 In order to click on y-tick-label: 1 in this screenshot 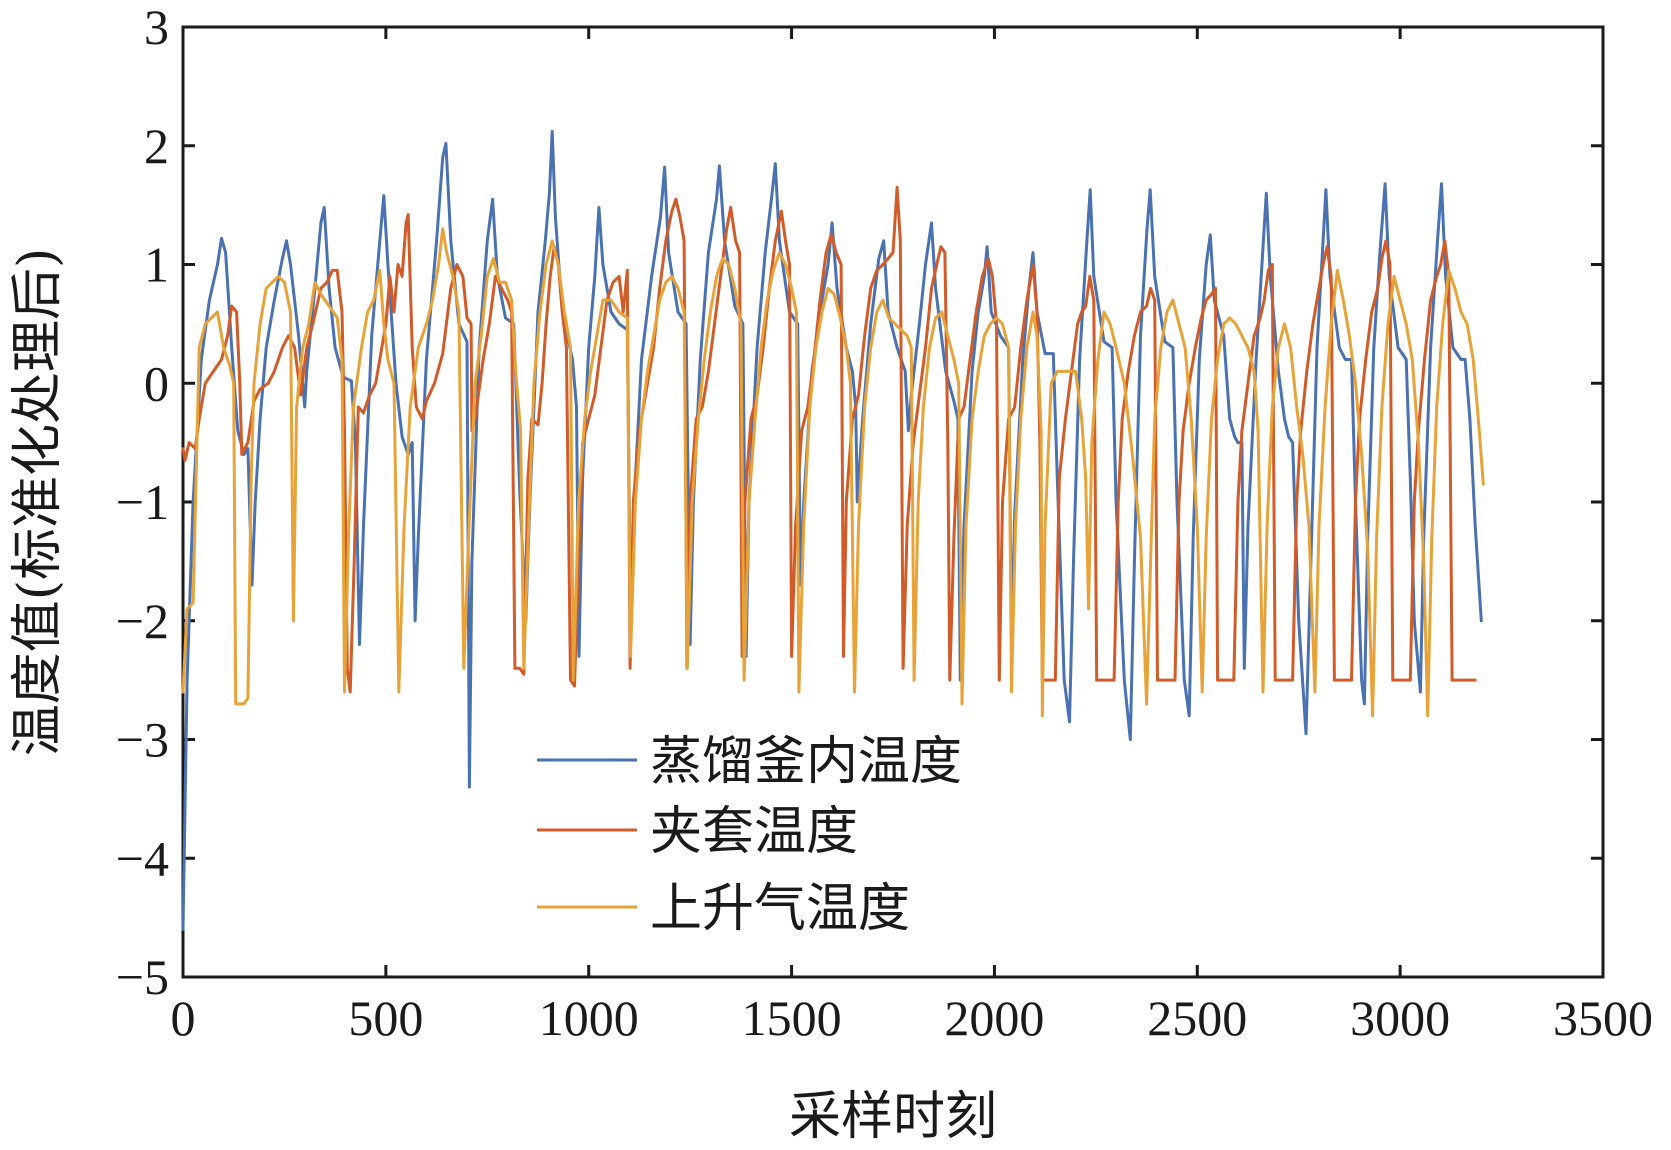, I will do `click(156, 265)`.